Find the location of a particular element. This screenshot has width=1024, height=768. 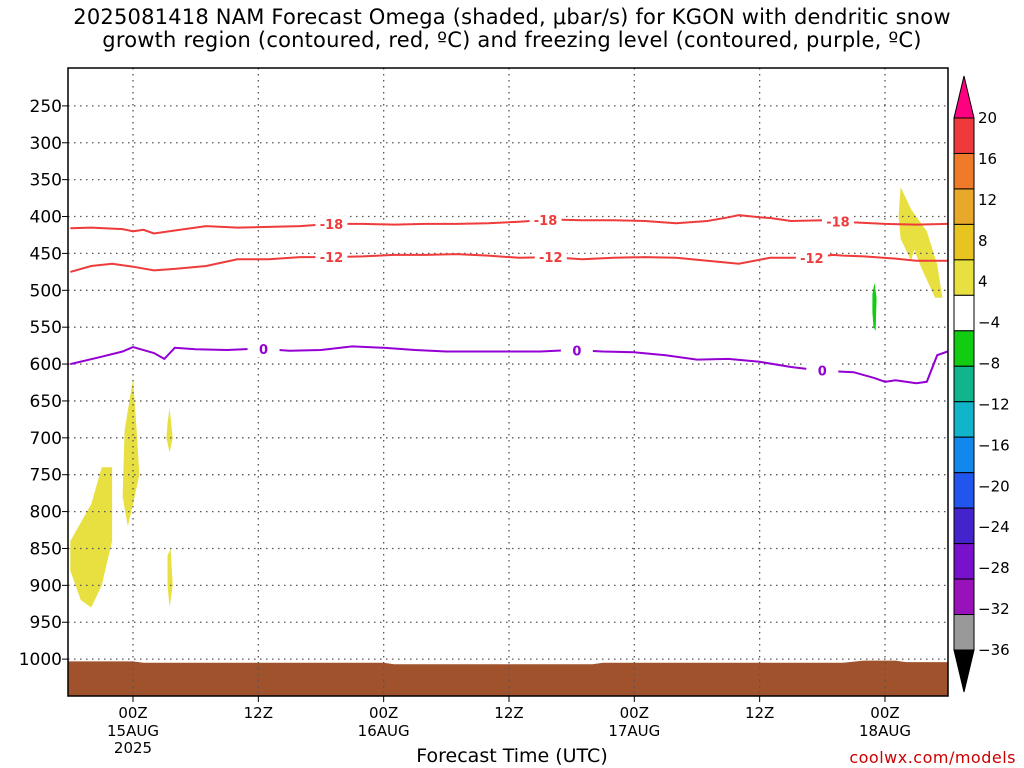

colorbar: 20 16 12 8 4 −4 −8 −12 −16 −20 −24 −28 −32 −36 is located at coordinates (981, 384).